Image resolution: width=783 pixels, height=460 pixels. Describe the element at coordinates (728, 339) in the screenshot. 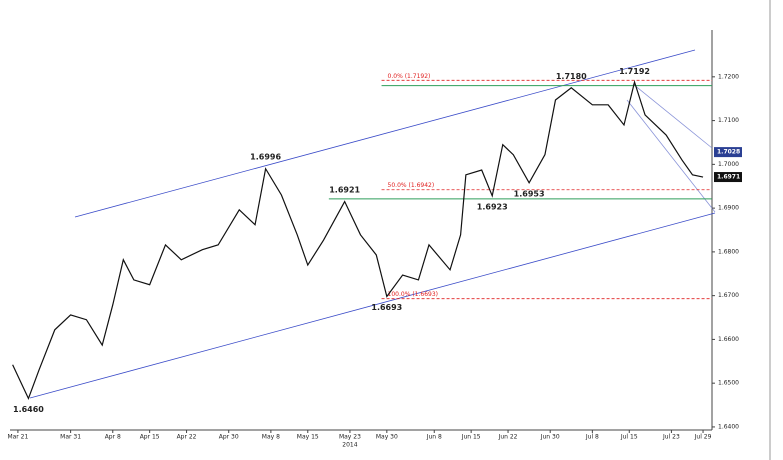

I see `y-tick-label: 1.6600` at that location.